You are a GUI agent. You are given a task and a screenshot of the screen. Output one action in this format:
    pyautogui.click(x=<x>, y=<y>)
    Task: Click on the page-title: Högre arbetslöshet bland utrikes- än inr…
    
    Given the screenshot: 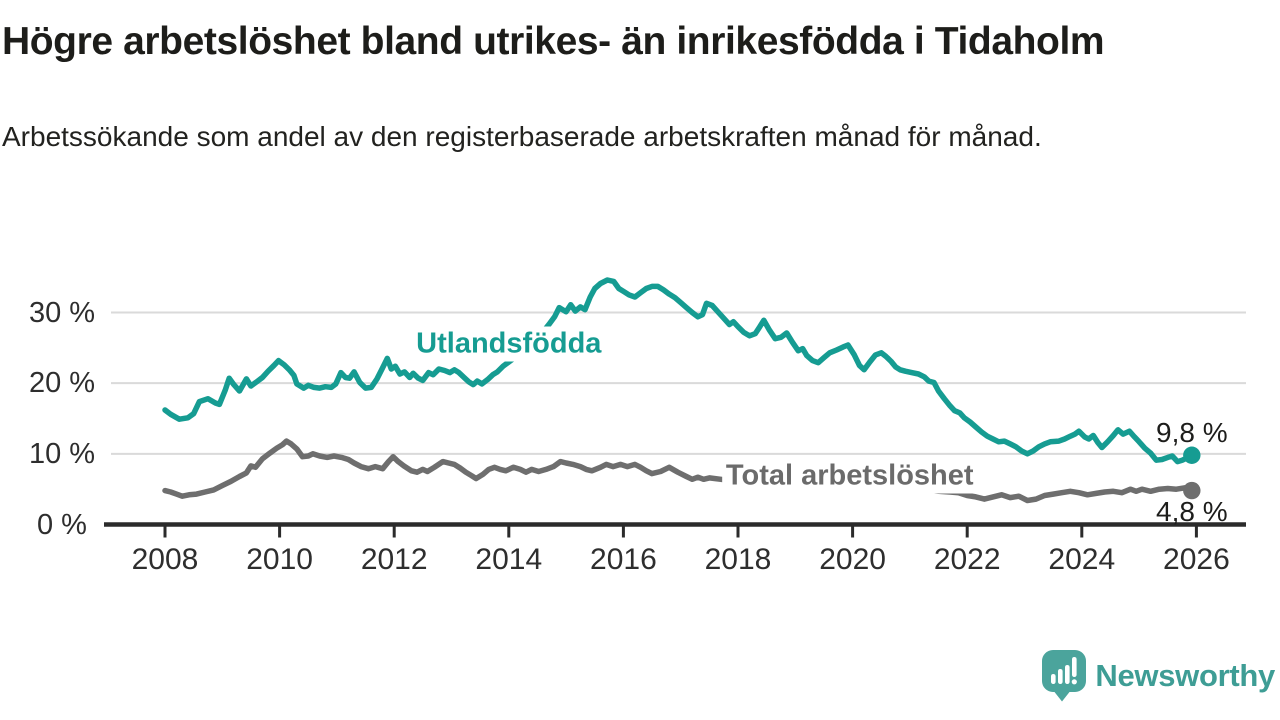 What is the action you would take?
    pyautogui.click(x=553, y=41)
    